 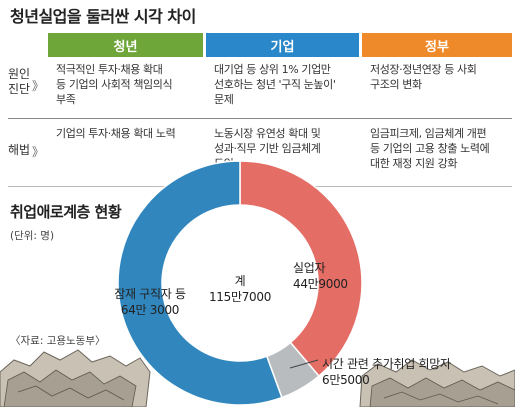 I want to click on row-label-solution: 해법, so click(x=19, y=150).